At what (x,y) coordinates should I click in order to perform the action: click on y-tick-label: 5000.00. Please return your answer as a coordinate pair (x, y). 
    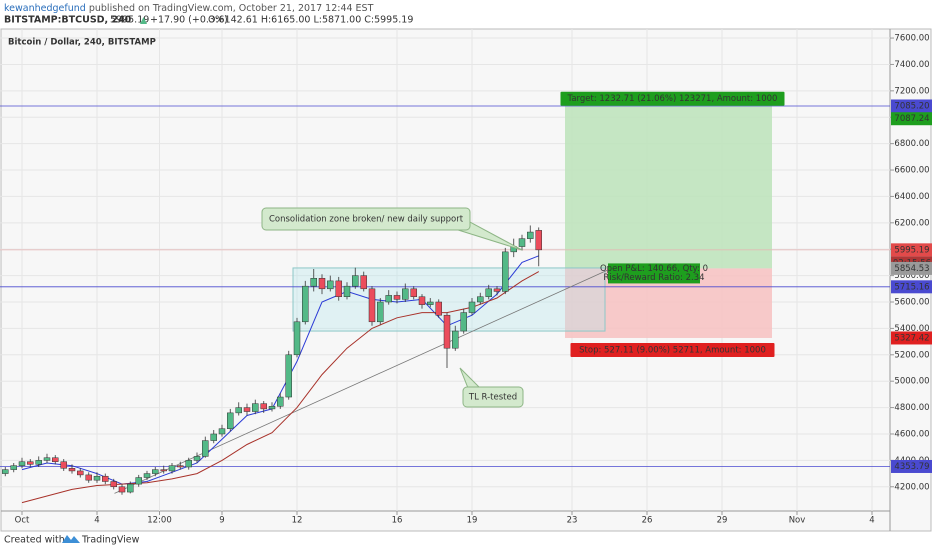
    Looking at the image, I should click on (911, 382).